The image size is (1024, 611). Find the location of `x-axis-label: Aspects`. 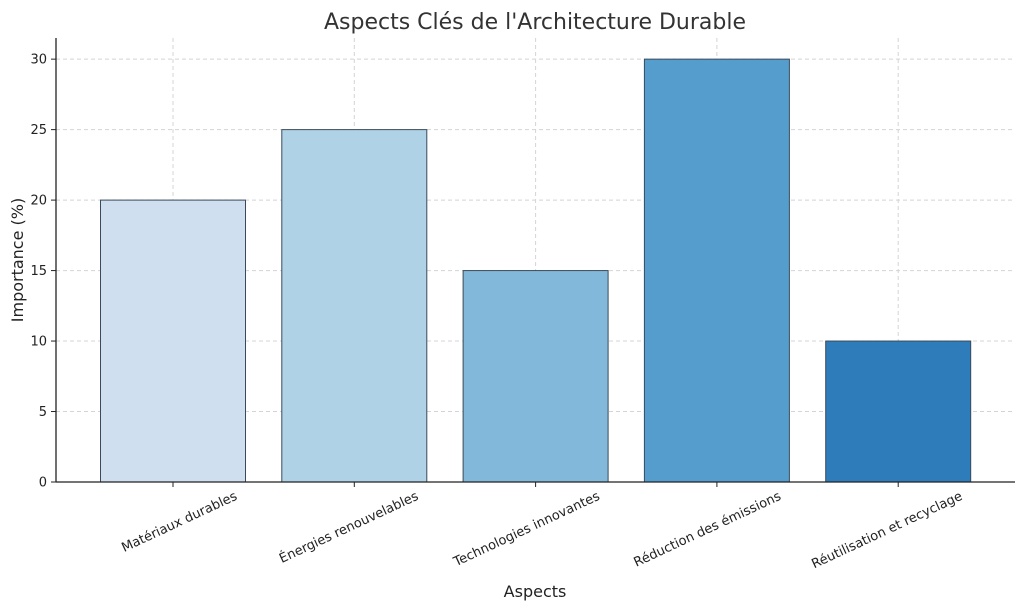

x-axis-label: Aspects is located at coordinates (535, 591).